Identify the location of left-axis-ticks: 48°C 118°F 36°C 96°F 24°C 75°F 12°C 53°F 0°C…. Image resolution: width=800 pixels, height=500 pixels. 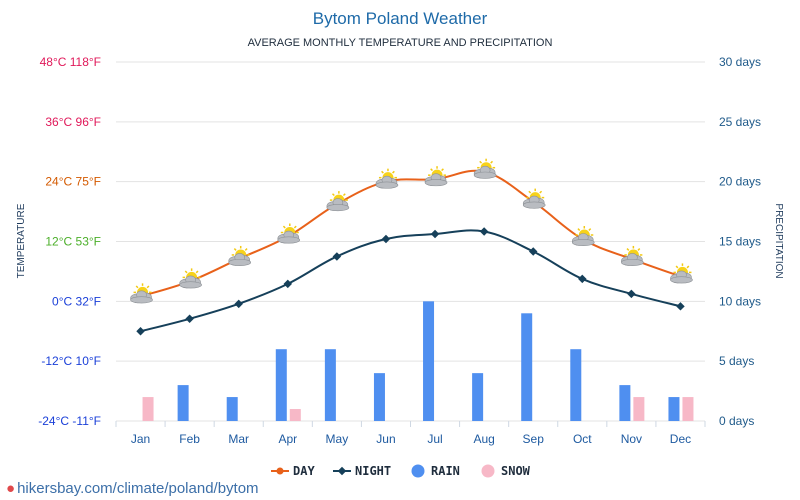
(69, 241).